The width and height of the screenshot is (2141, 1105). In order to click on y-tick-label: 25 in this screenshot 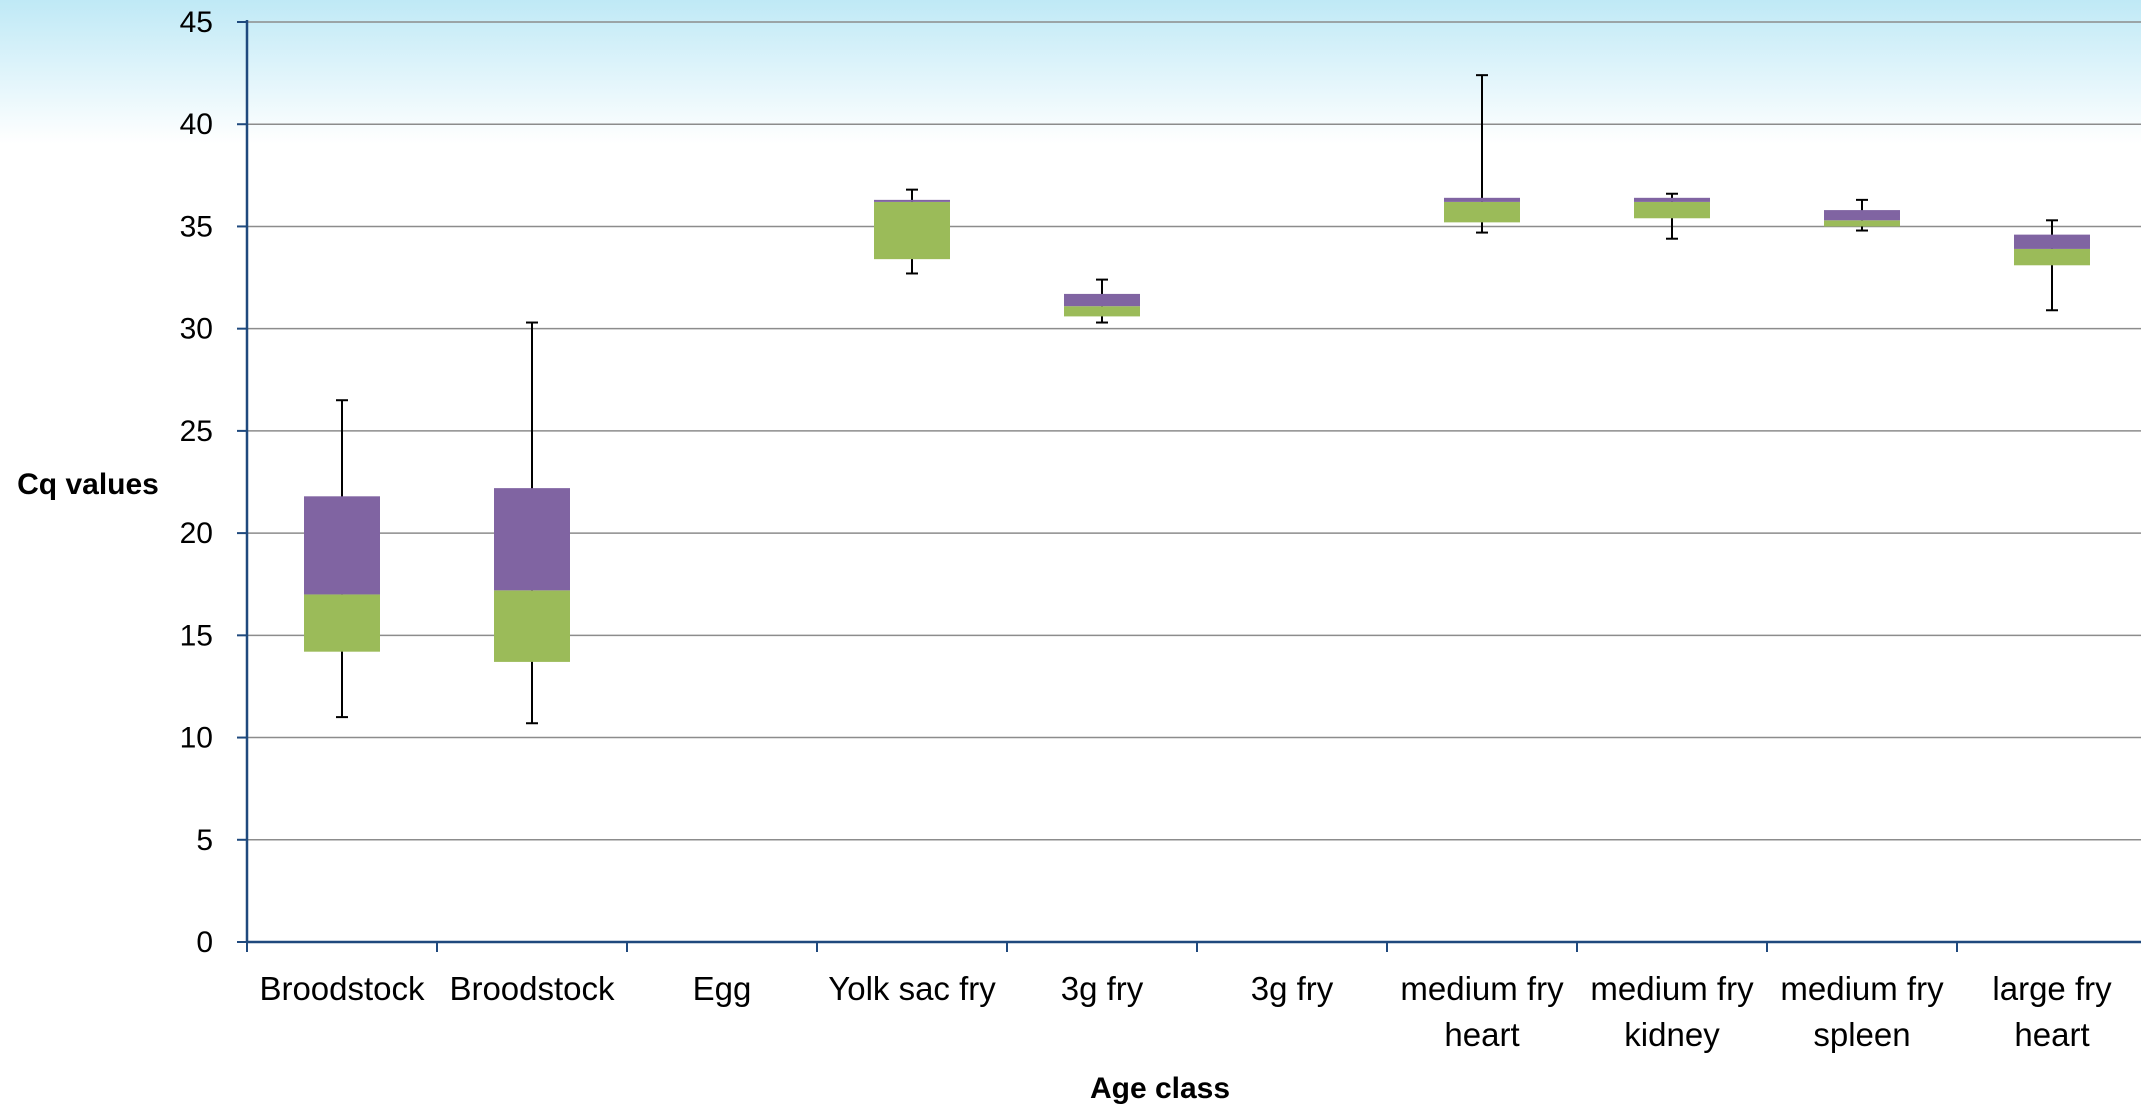, I will do `click(196, 431)`.